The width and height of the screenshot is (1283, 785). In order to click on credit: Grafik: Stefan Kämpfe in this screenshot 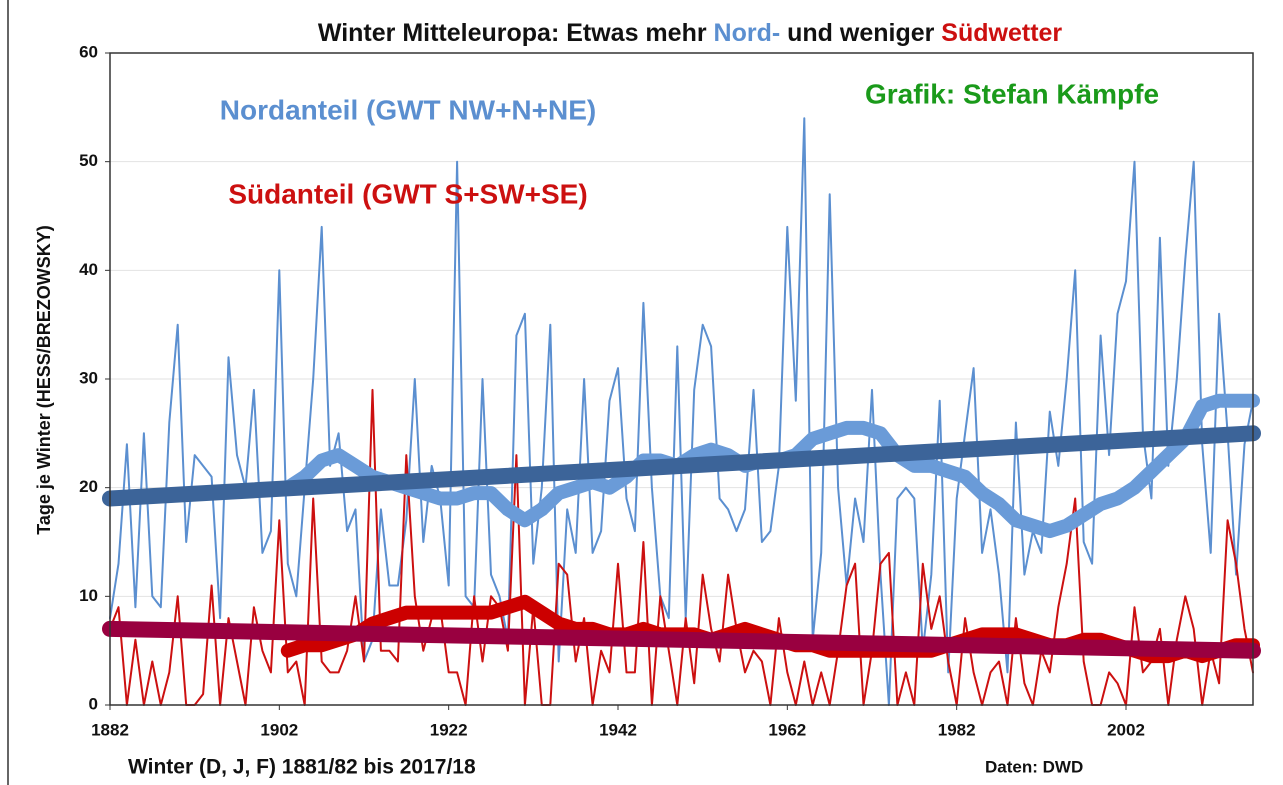, I will do `click(1012, 93)`.